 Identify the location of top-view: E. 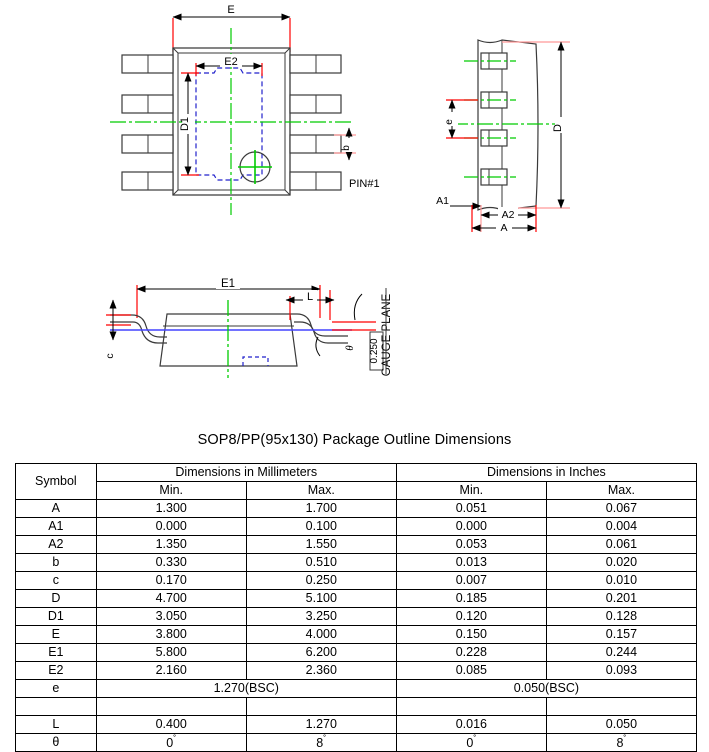
(245, 108).